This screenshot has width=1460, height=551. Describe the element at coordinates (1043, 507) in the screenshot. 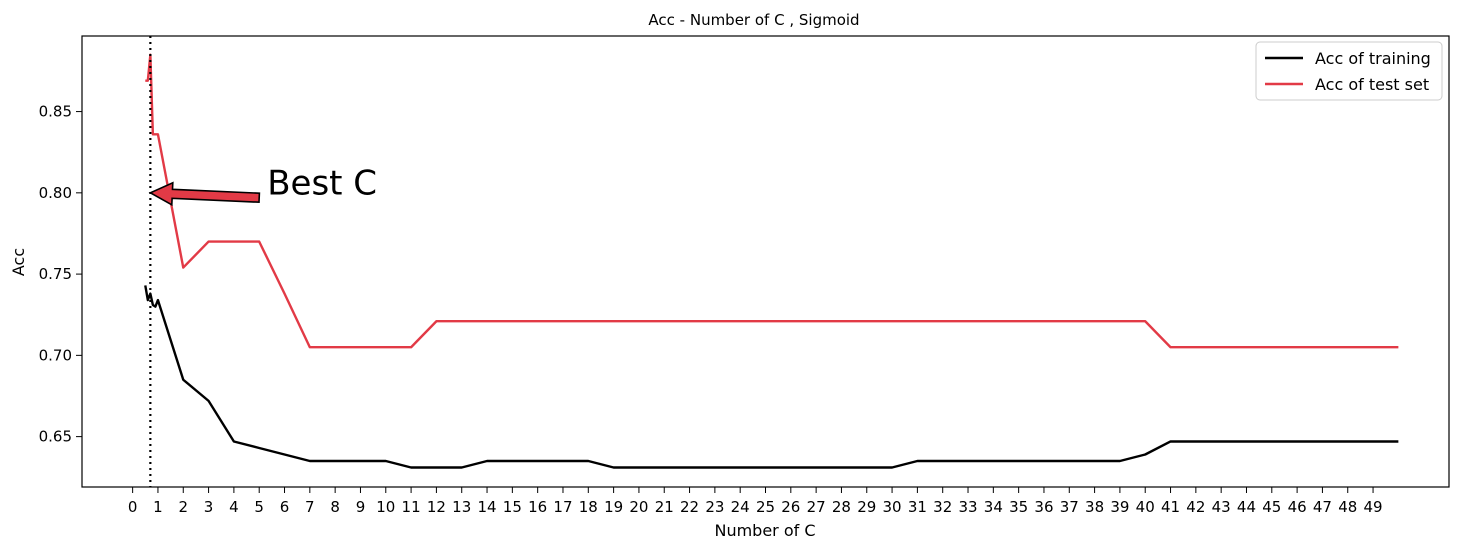

I see `x-tick-label: 36` at that location.